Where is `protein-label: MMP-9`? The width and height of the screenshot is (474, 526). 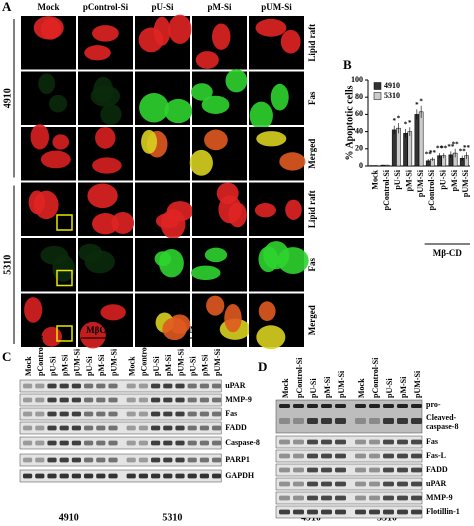
protein-label: MMP-9 is located at coordinates (238, 399).